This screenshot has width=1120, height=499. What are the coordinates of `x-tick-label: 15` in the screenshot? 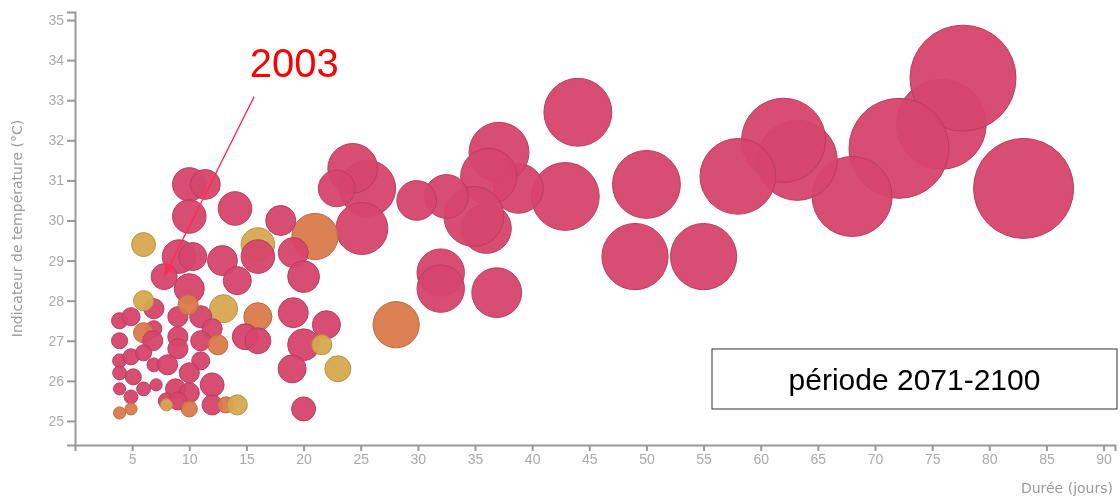 It's located at (247, 458).